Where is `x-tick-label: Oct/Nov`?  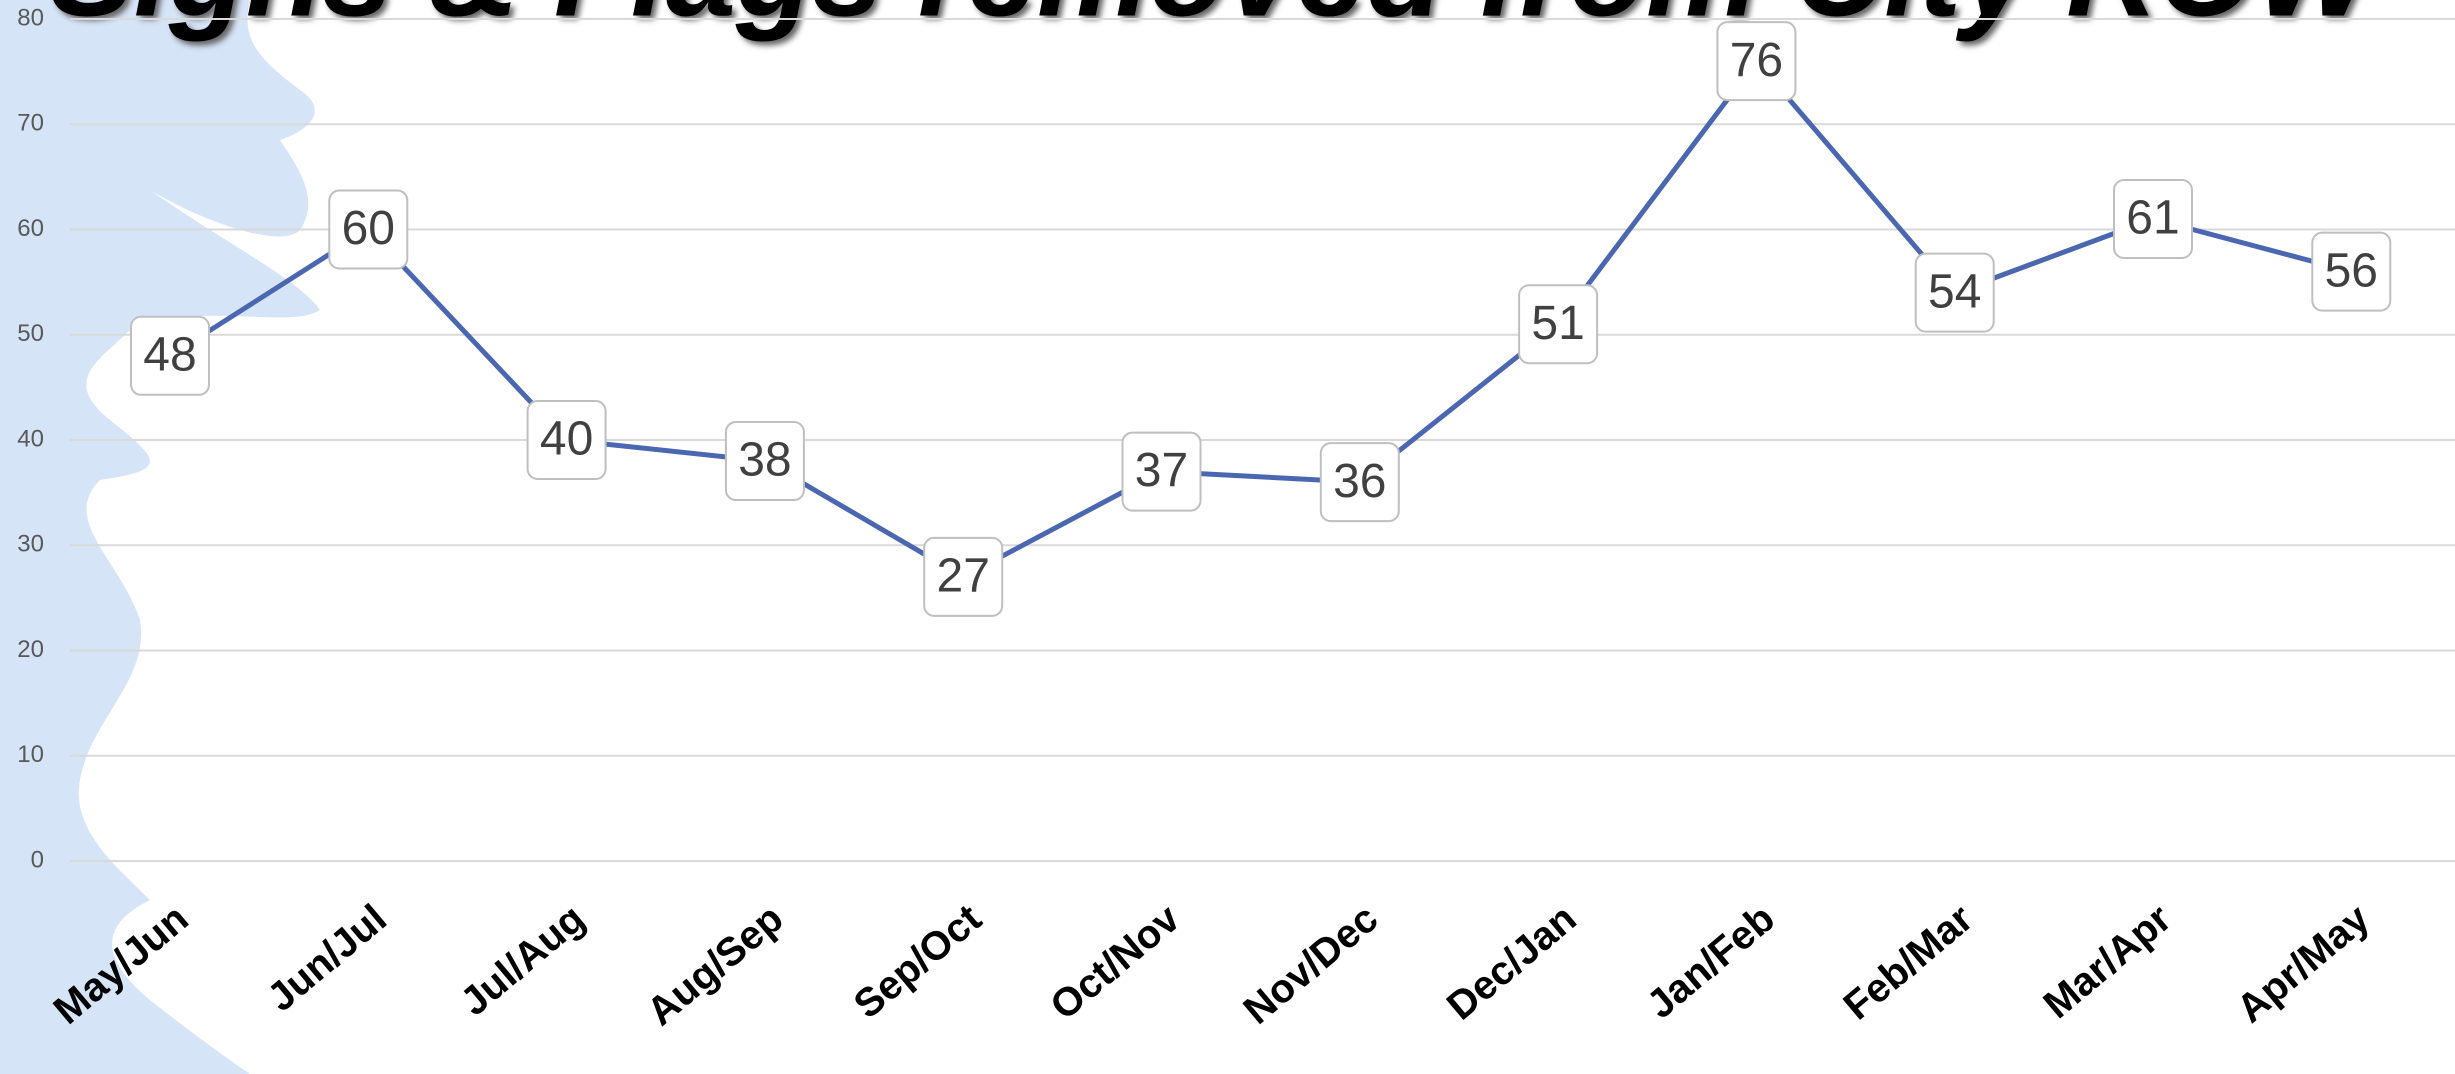 x-tick-label: Oct/Nov is located at coordinates (1115, 962).